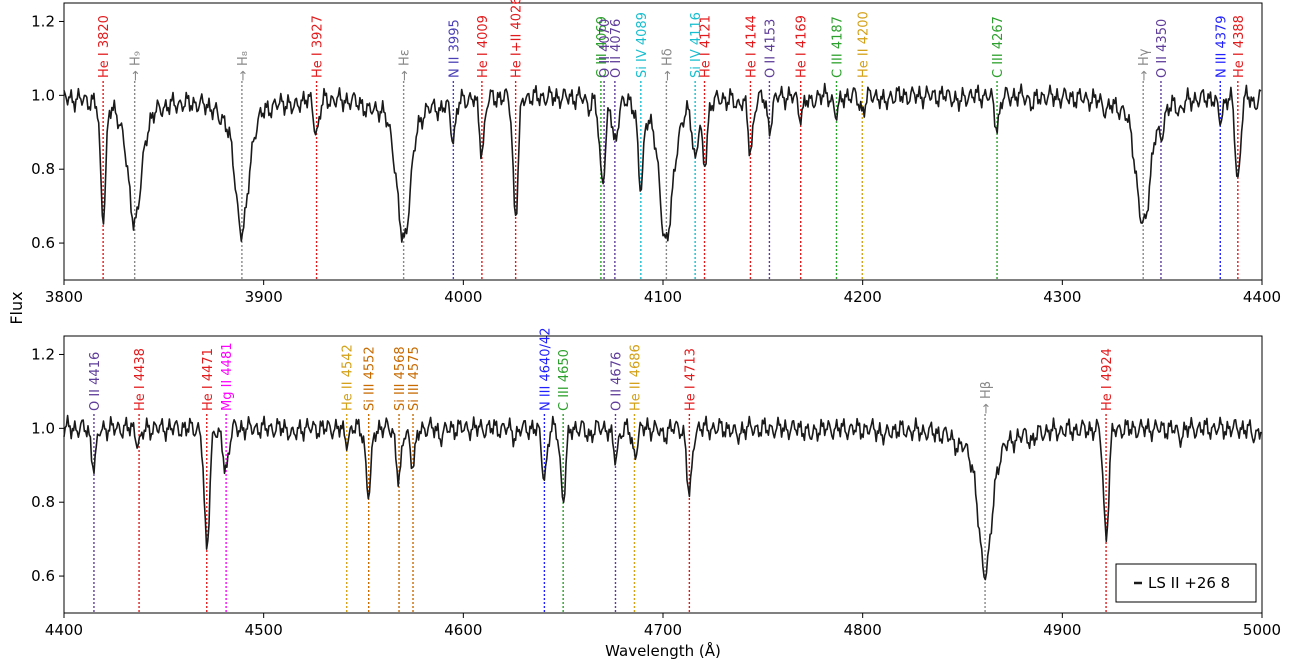 This screenshot has height=670, width=1303. I want to click on bottom-y-tick-label: 1.0, so click(43, 428).